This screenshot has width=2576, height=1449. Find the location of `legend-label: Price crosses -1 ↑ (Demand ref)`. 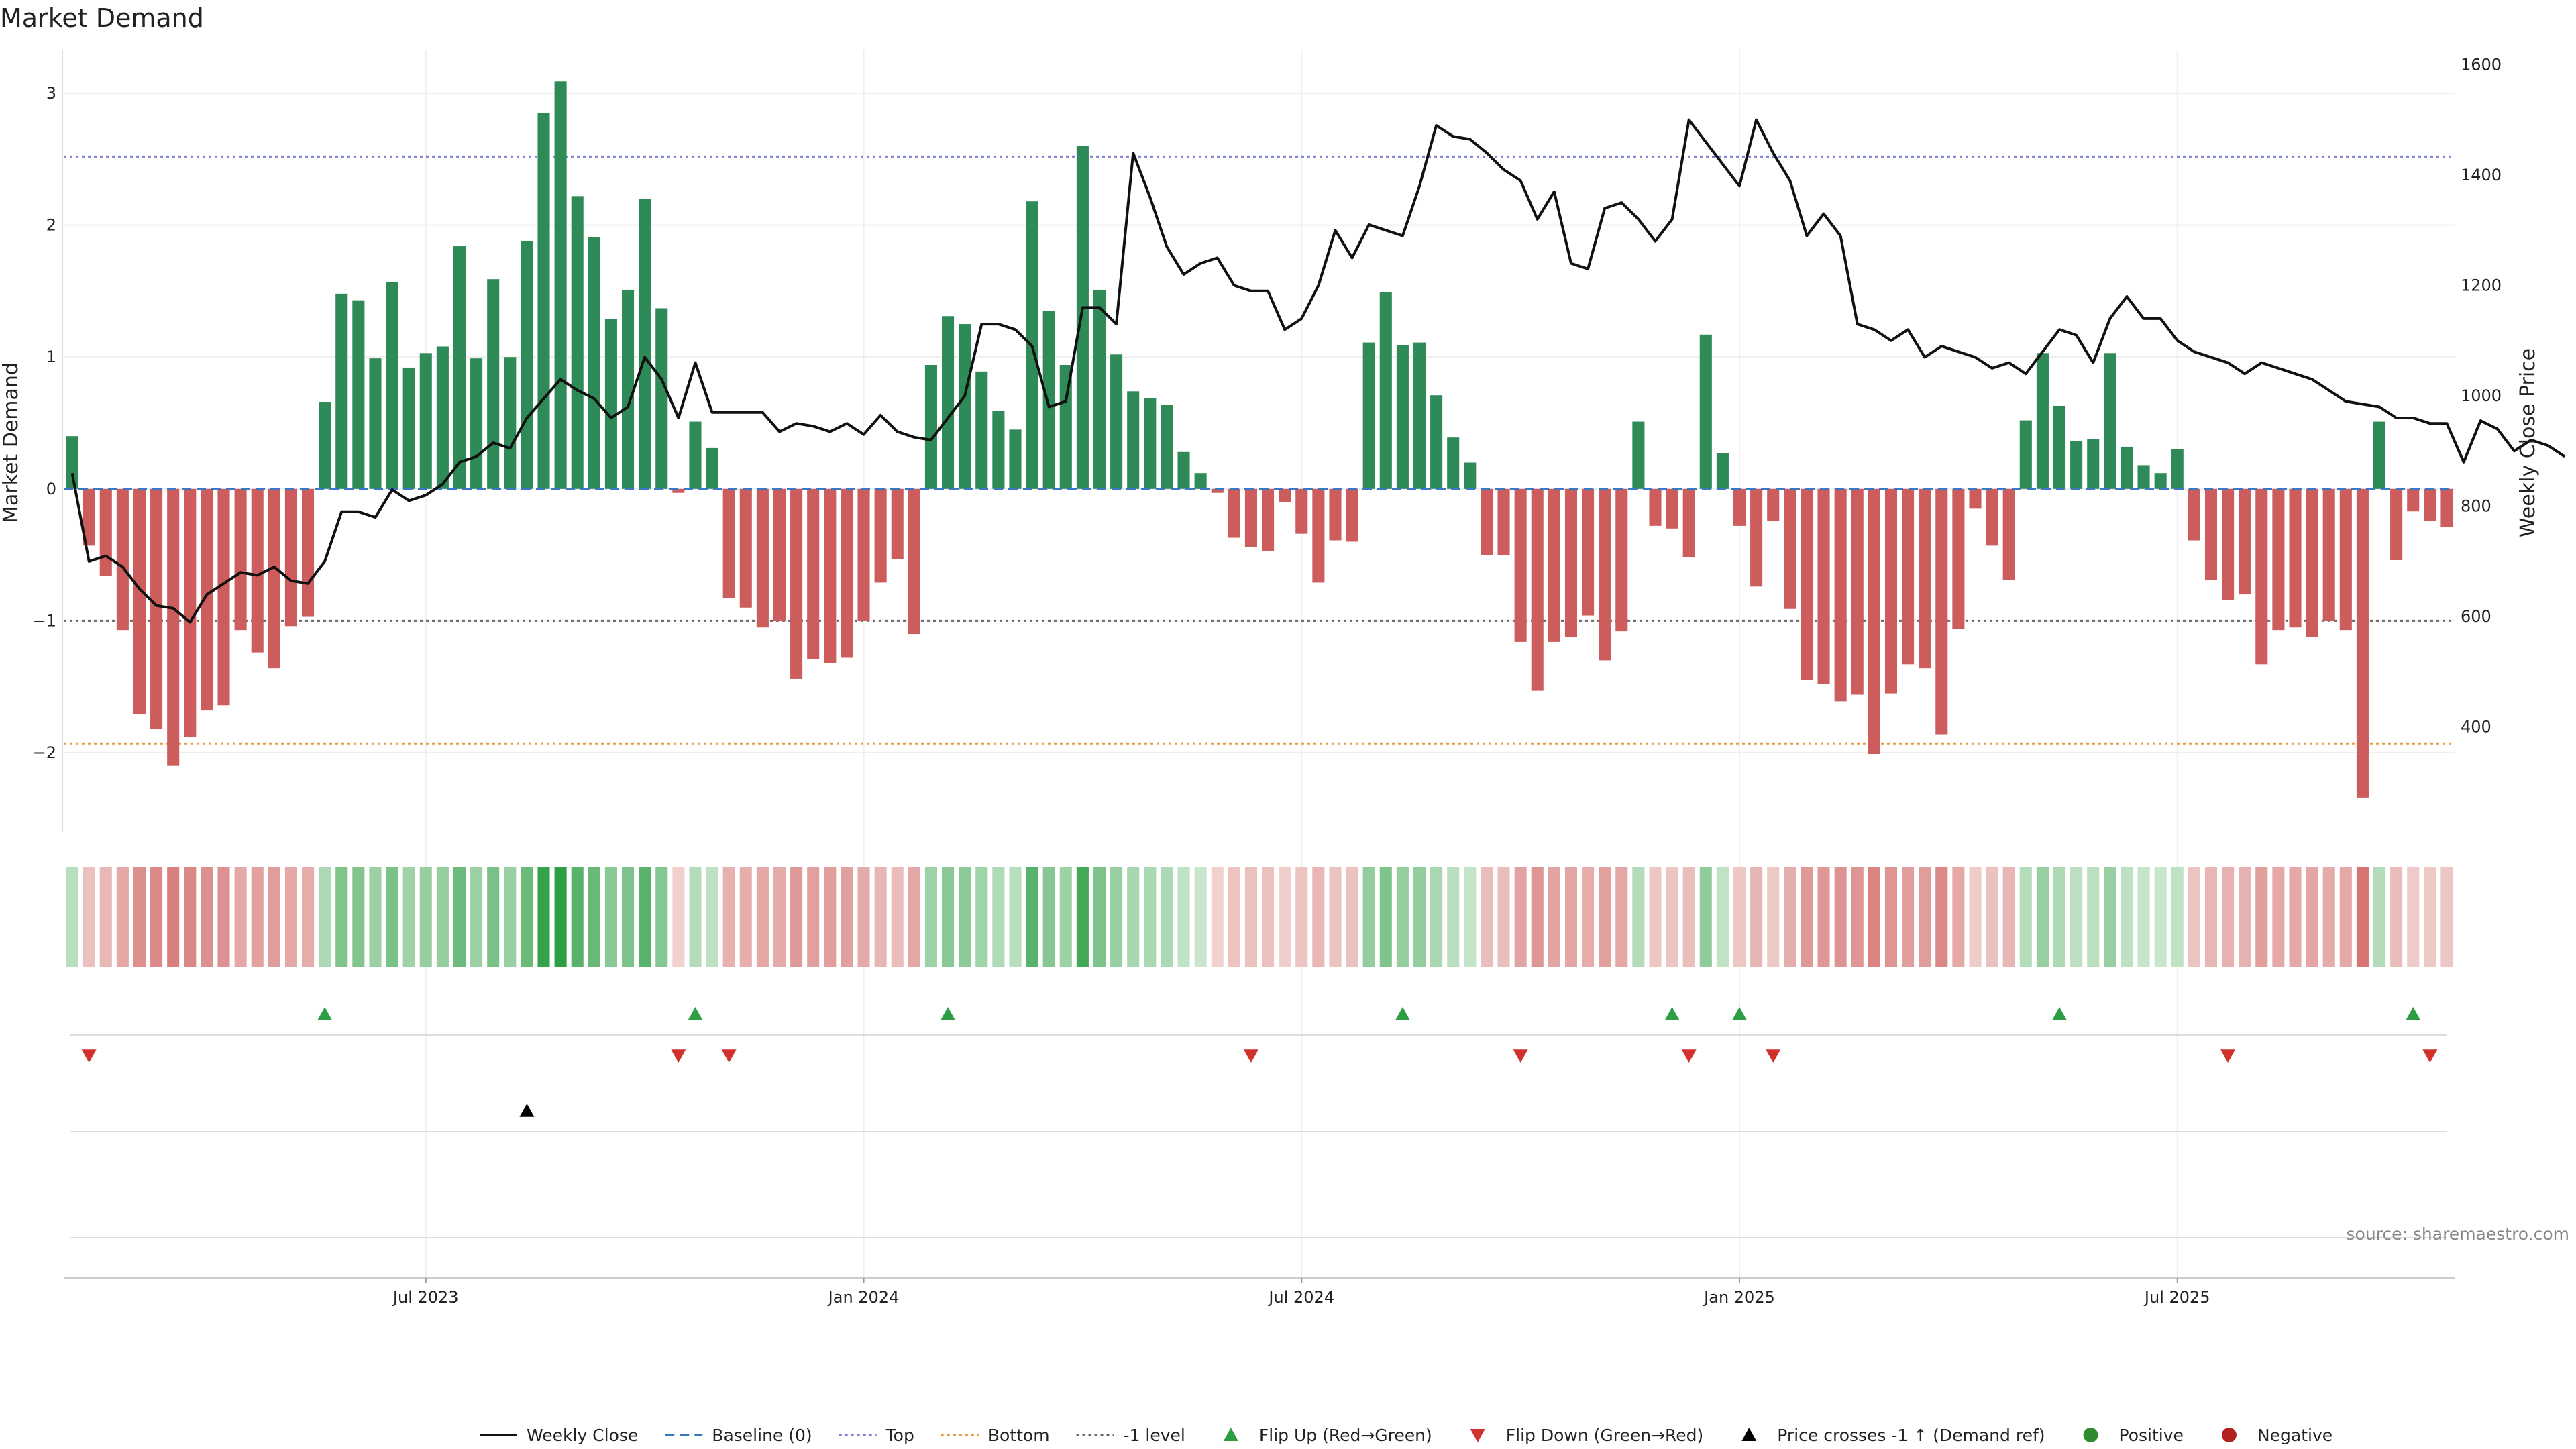

legend-label: Price crosses -1 ↑ (Demand ref) is located at coordinates (1911, 1435).